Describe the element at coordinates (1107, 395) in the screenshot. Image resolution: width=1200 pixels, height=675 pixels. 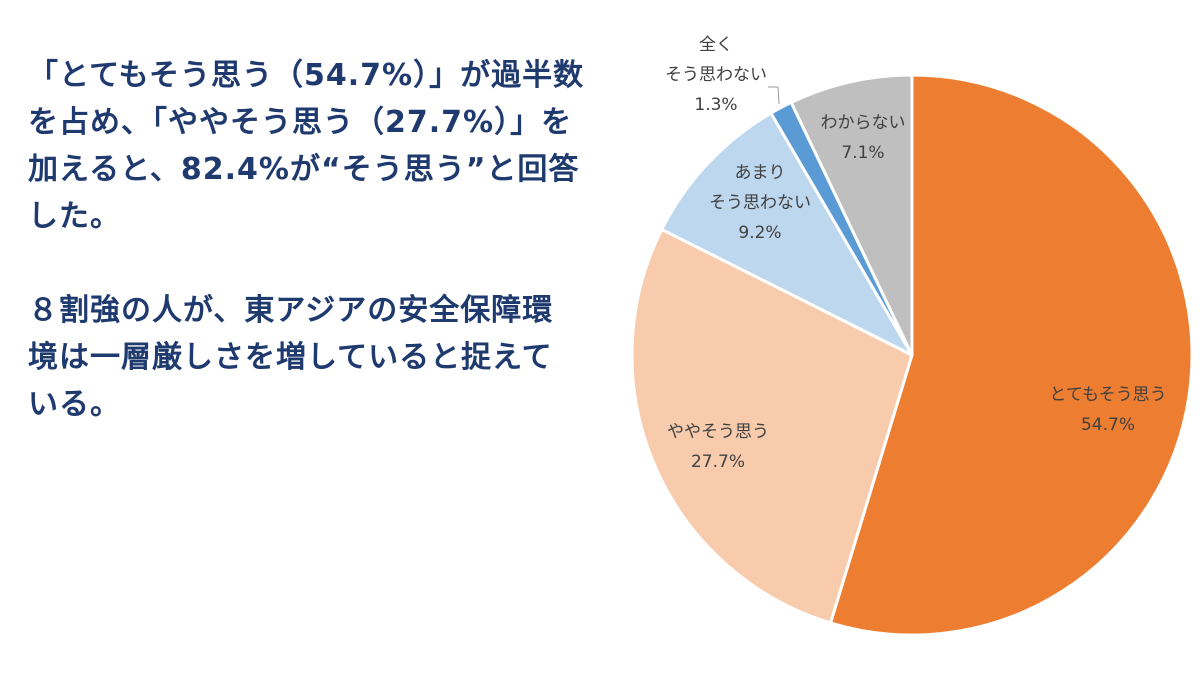
I see `slice-label-strongly-agree: とてもそう思う` at that location.